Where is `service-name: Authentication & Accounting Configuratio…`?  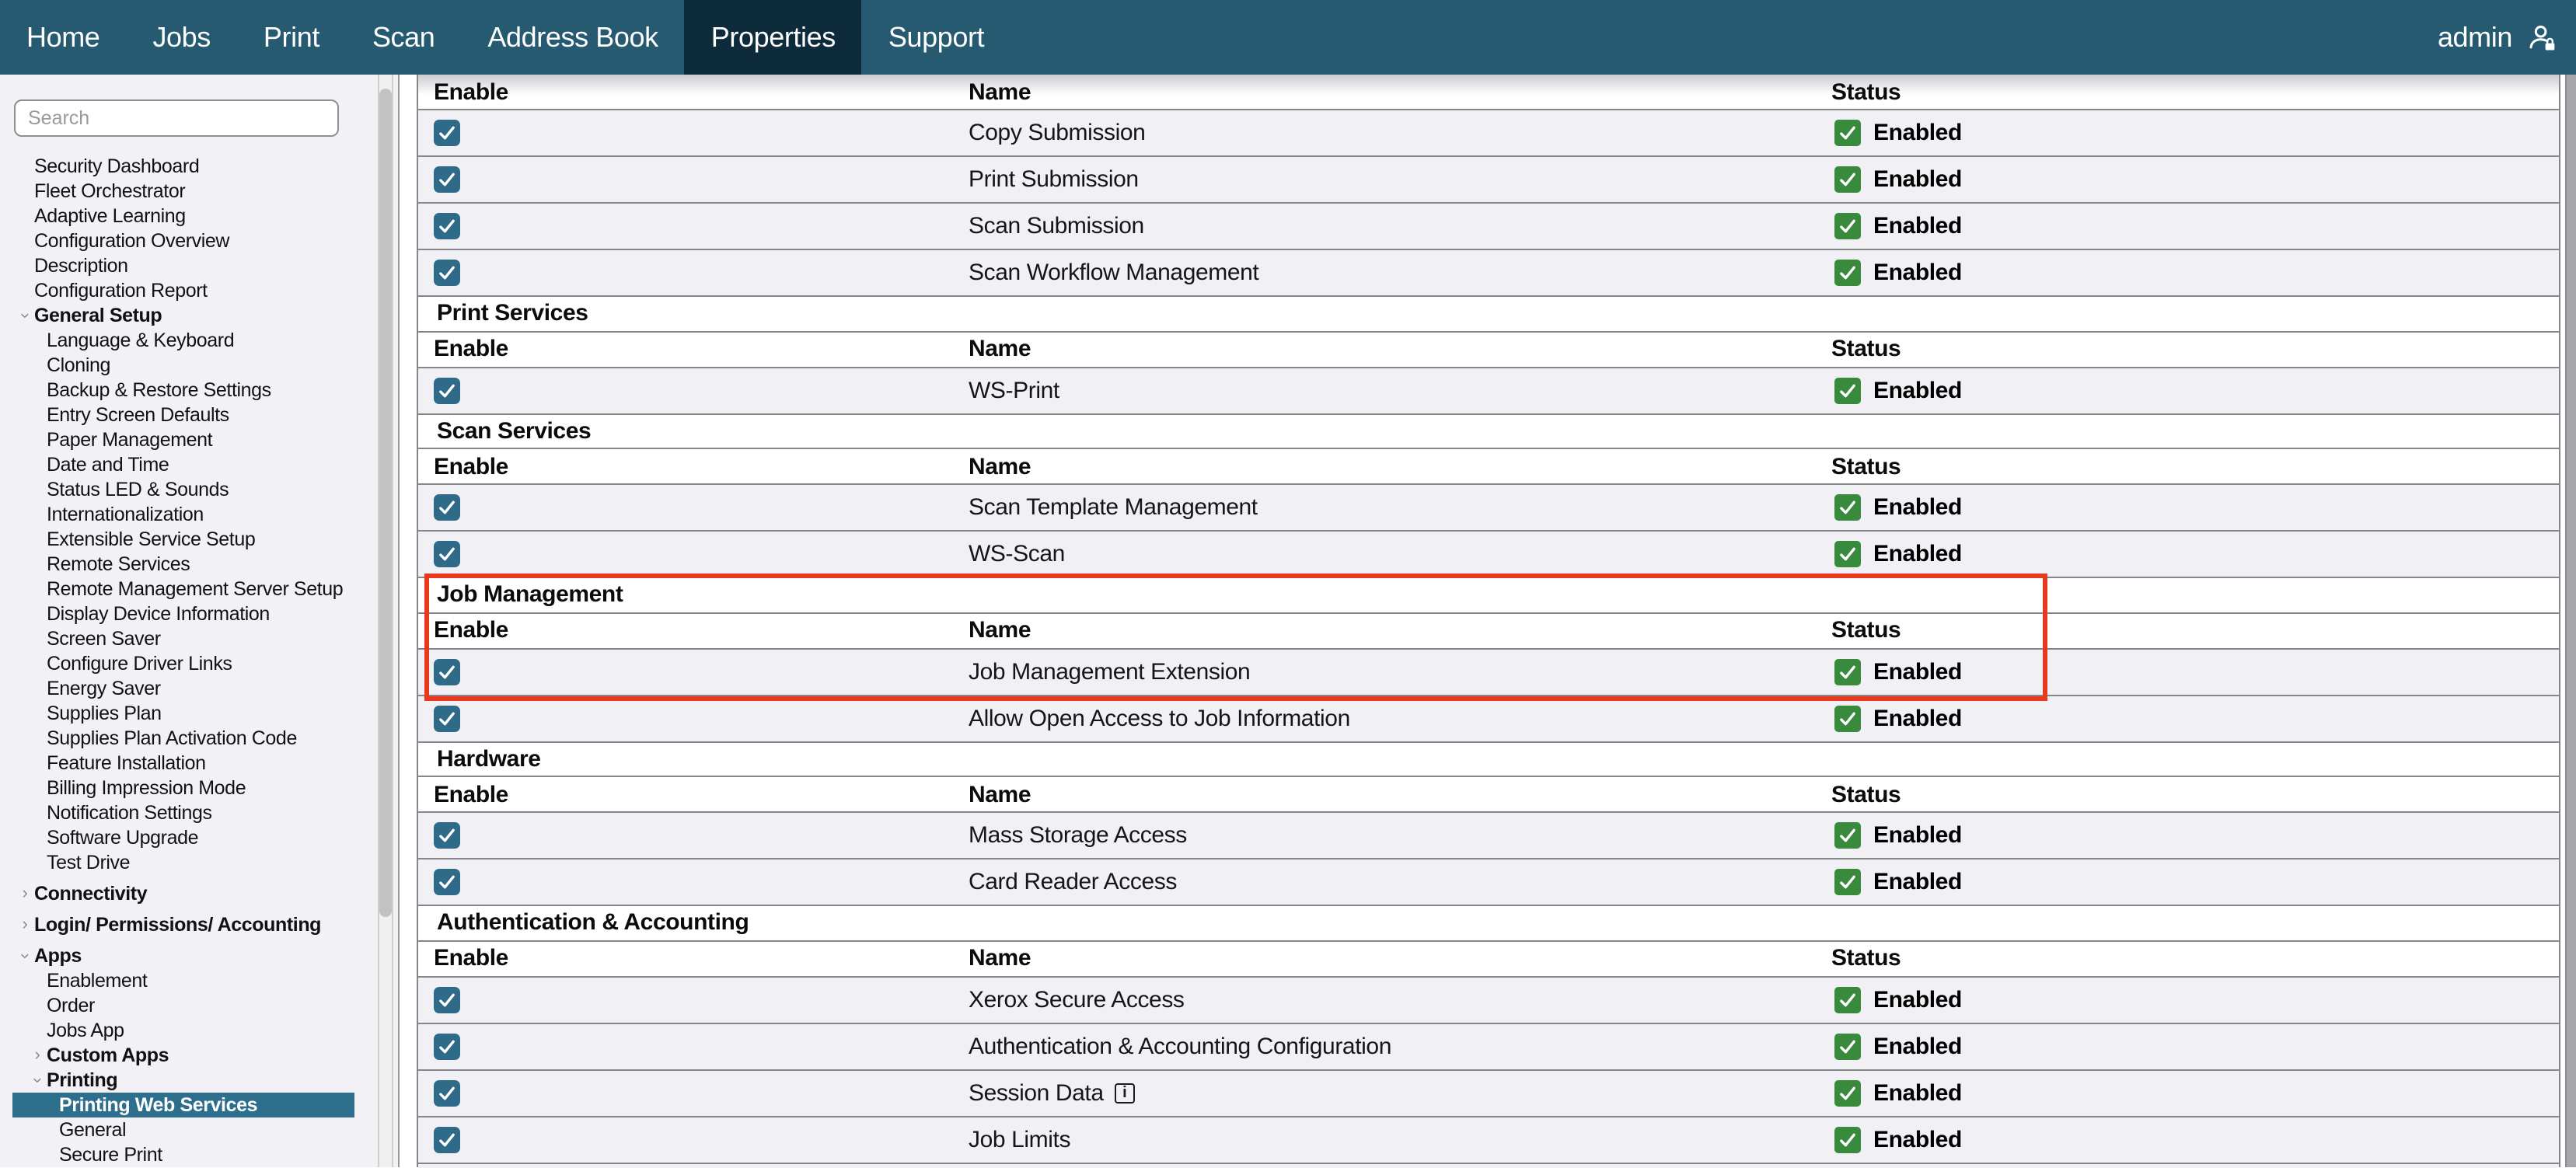
service-name: Authentication & Accounting Configuratio… is located at coordinates (1180, 1046).